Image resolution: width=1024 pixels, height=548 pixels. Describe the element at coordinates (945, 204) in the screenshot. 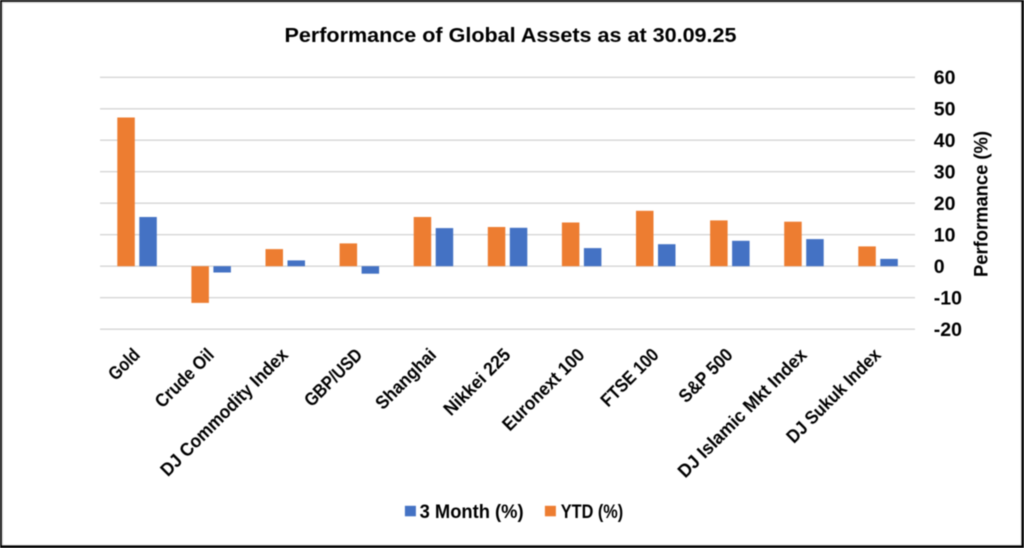

I see `svg-text: 20` at that location.